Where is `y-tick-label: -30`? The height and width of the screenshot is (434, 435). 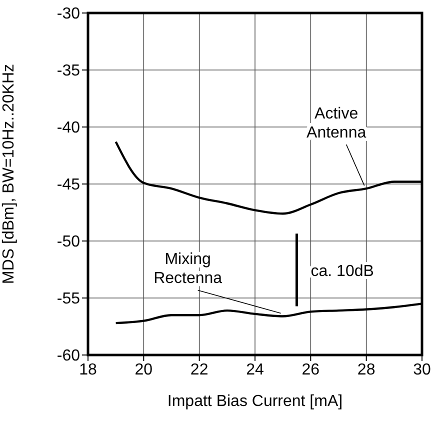 y-tick-label: -30 is located at coordinates (68, 14).